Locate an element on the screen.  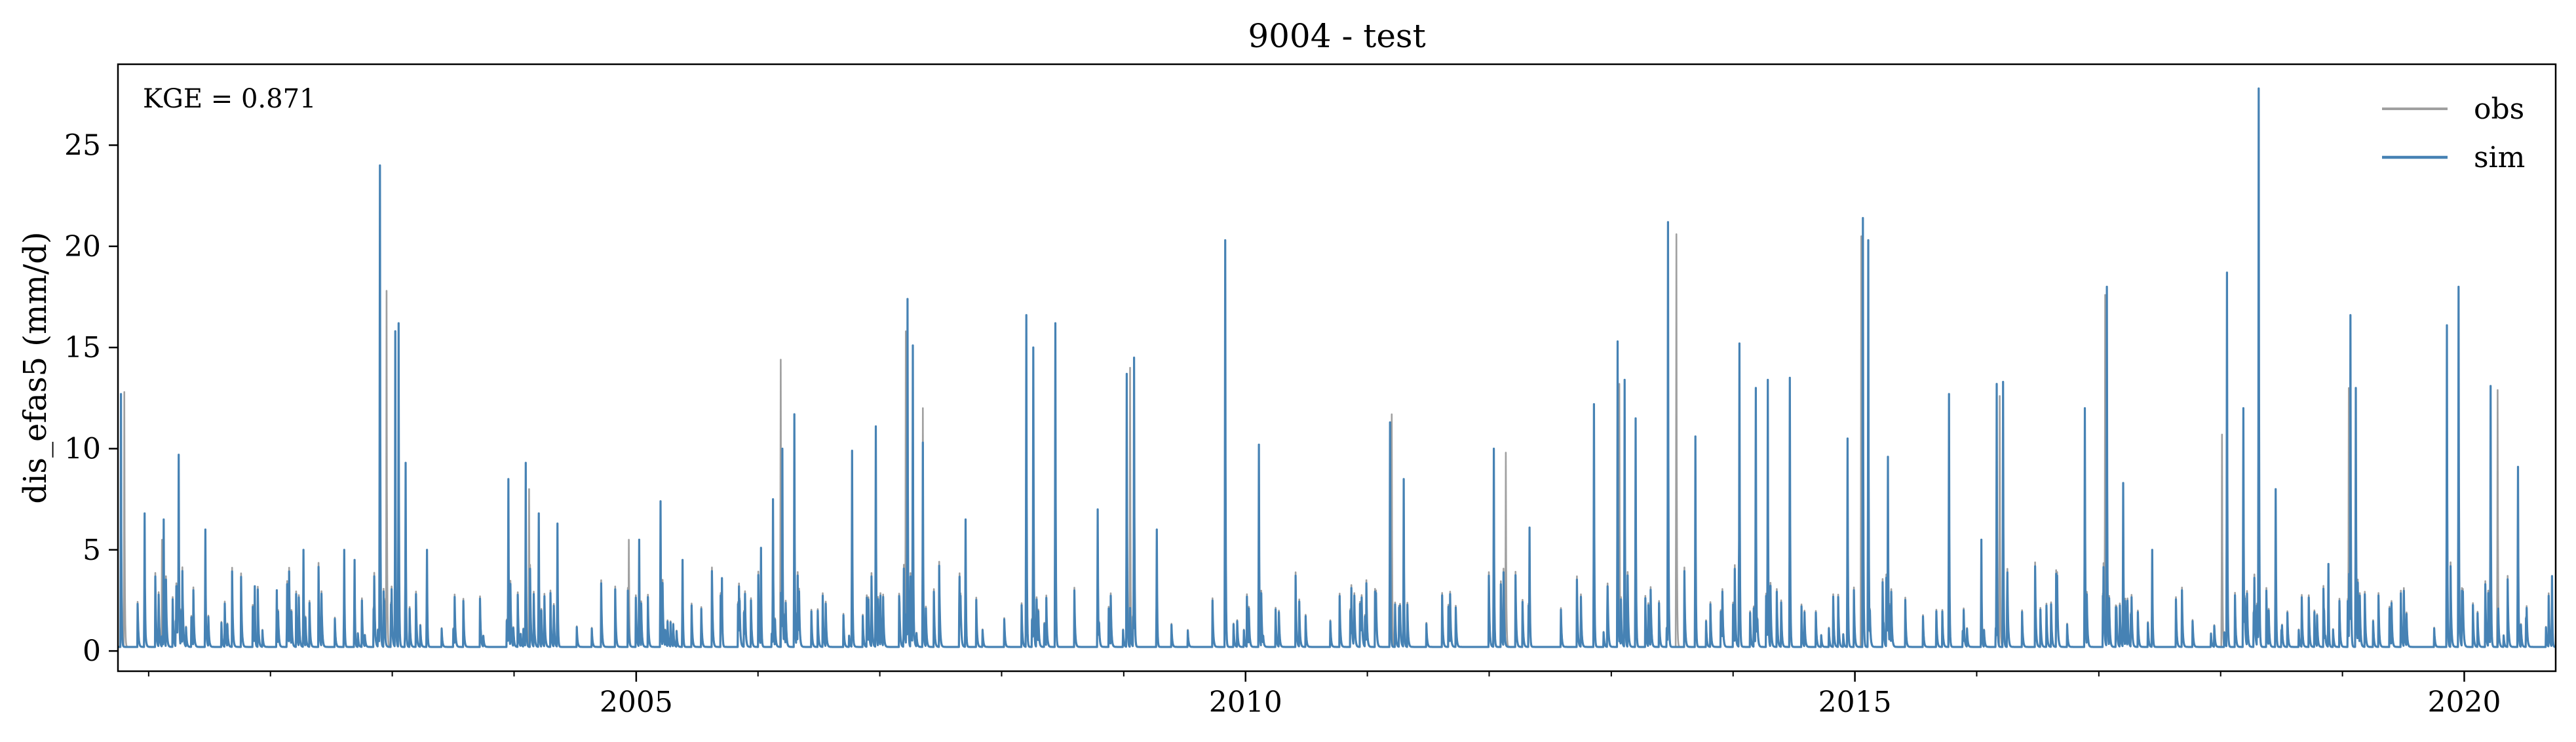
y-axis: 0 5 10 15 20 25 is located at coordinates (91, 398).